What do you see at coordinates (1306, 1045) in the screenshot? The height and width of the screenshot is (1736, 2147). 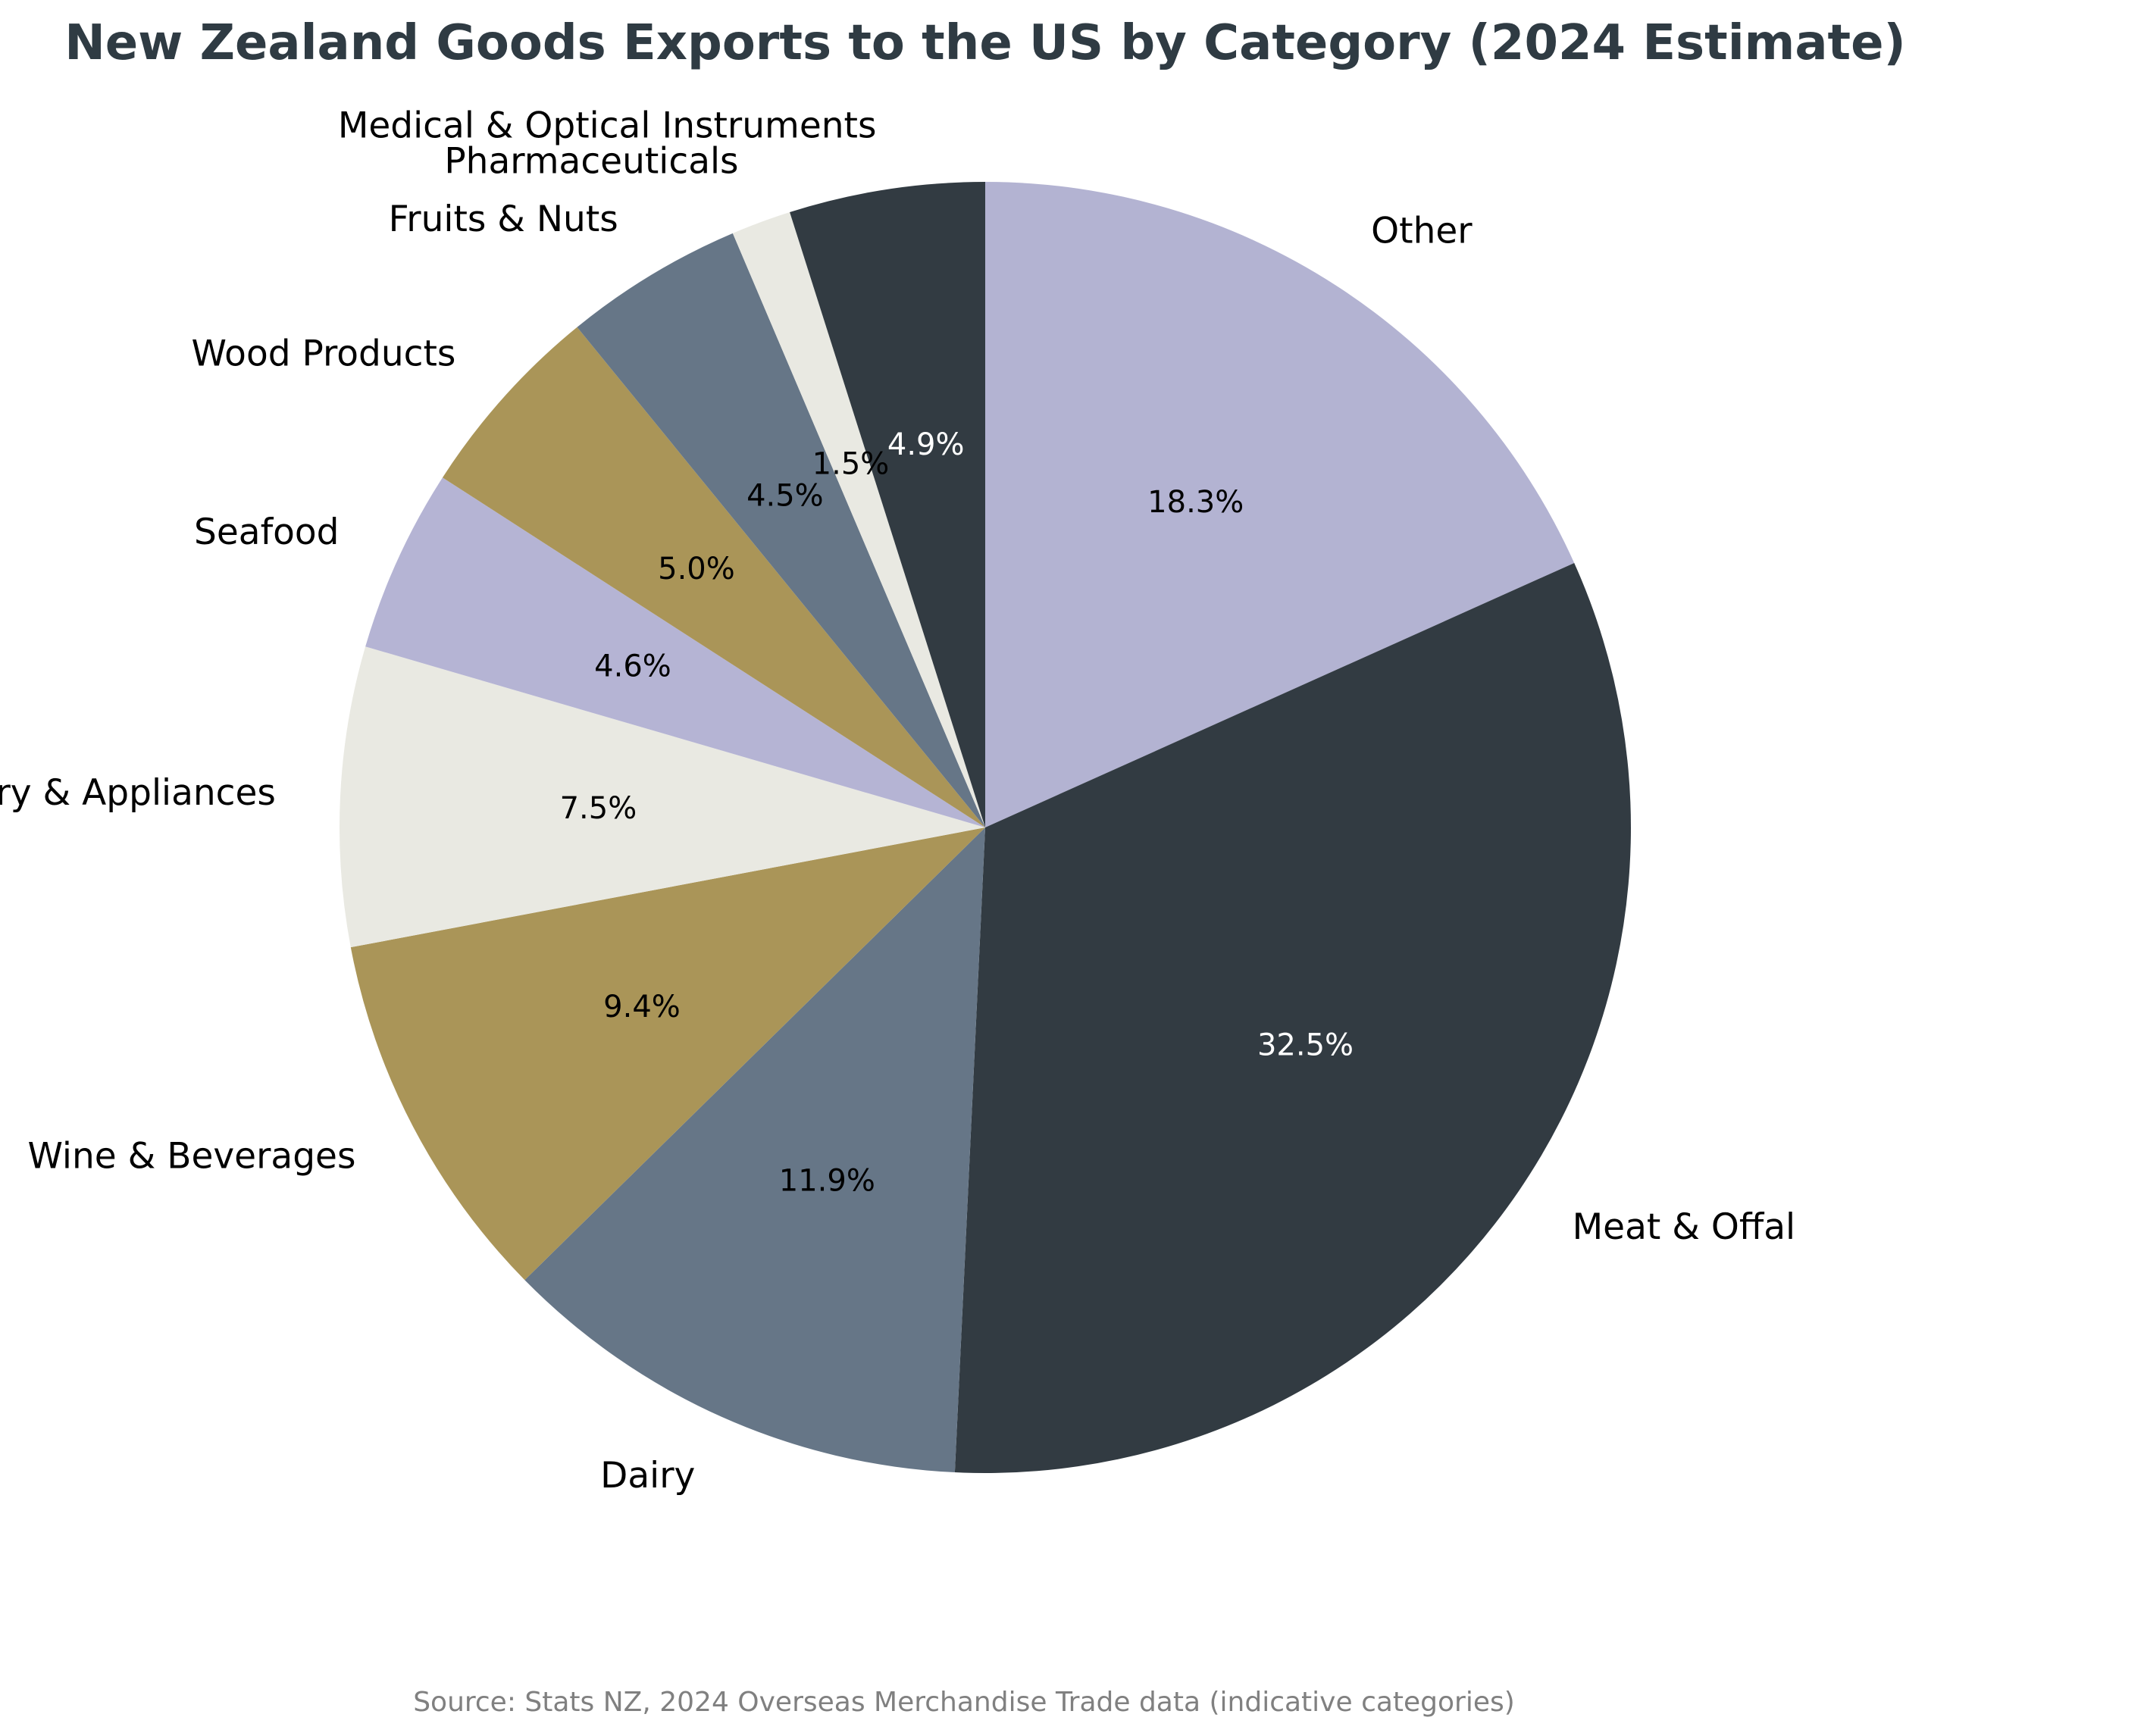 I see `pct-label-meat-and-offal: 32.5%` at bounding box center [1306, 1045].